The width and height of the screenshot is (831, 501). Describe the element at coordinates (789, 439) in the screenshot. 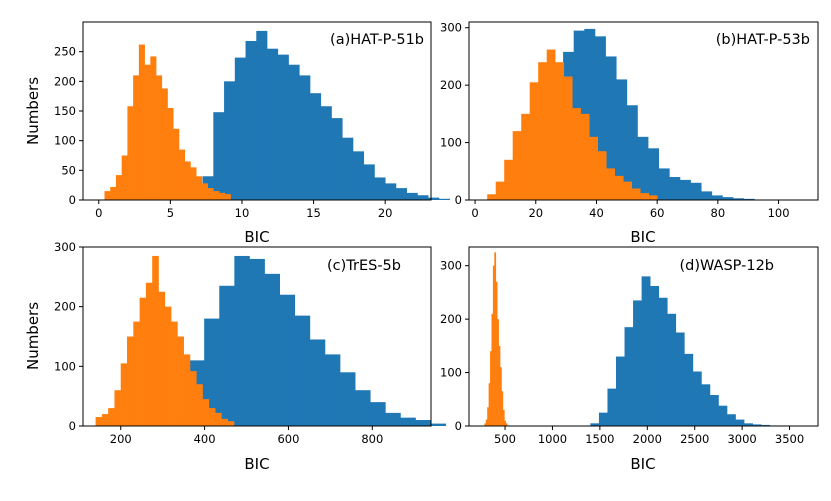

I see `panel-d-xtick-label: 3500` at that location.